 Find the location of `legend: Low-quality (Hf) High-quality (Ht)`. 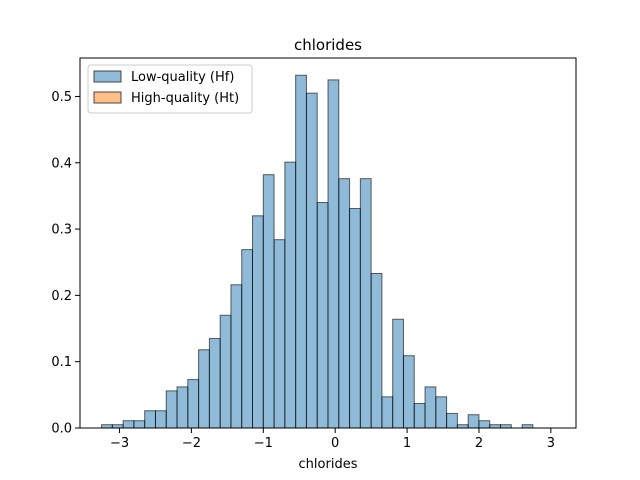

legend: Low-quality (Hf) High-quality (Ht) is located at coordinates (170, 89).